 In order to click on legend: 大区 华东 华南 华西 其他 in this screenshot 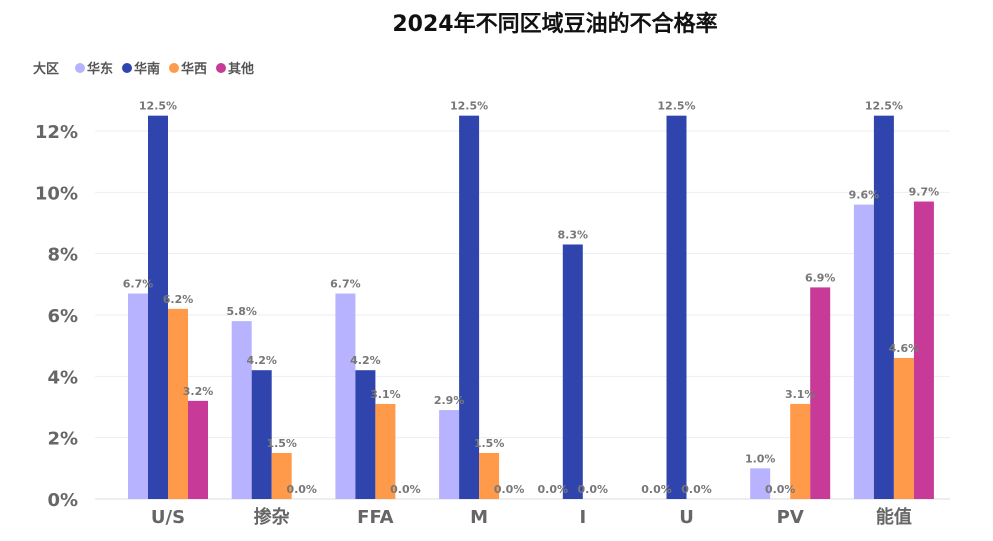, I will do `click(143, 69)`.